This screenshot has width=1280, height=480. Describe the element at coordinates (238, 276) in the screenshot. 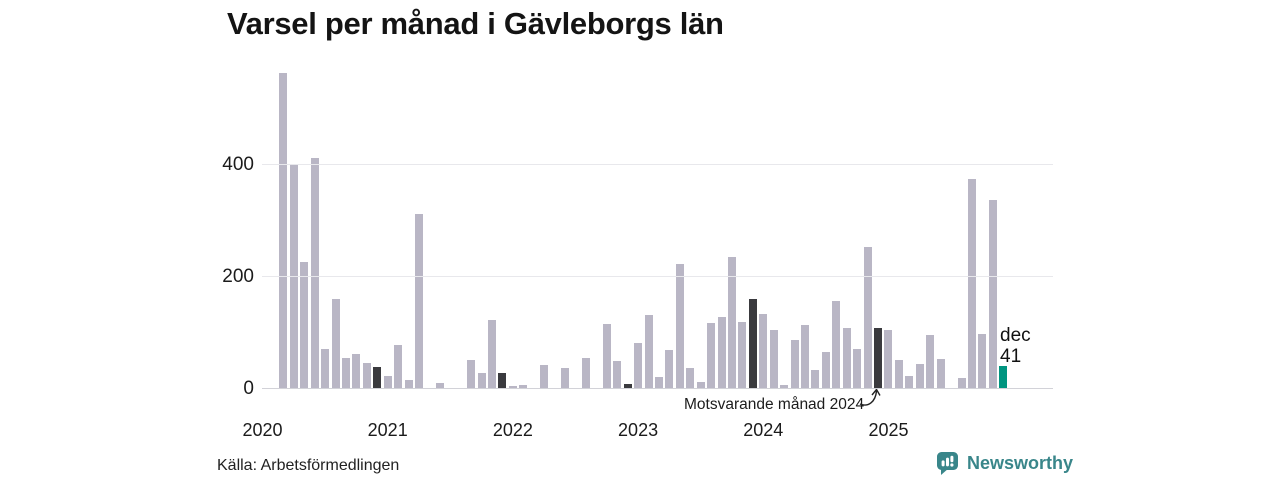

I see `y-axis-tick-label: 200` at that location.